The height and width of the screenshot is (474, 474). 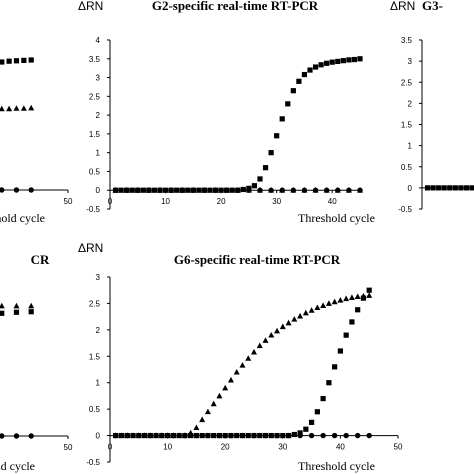 I want to click on chart-title: CR, so click(x=40, y=259).